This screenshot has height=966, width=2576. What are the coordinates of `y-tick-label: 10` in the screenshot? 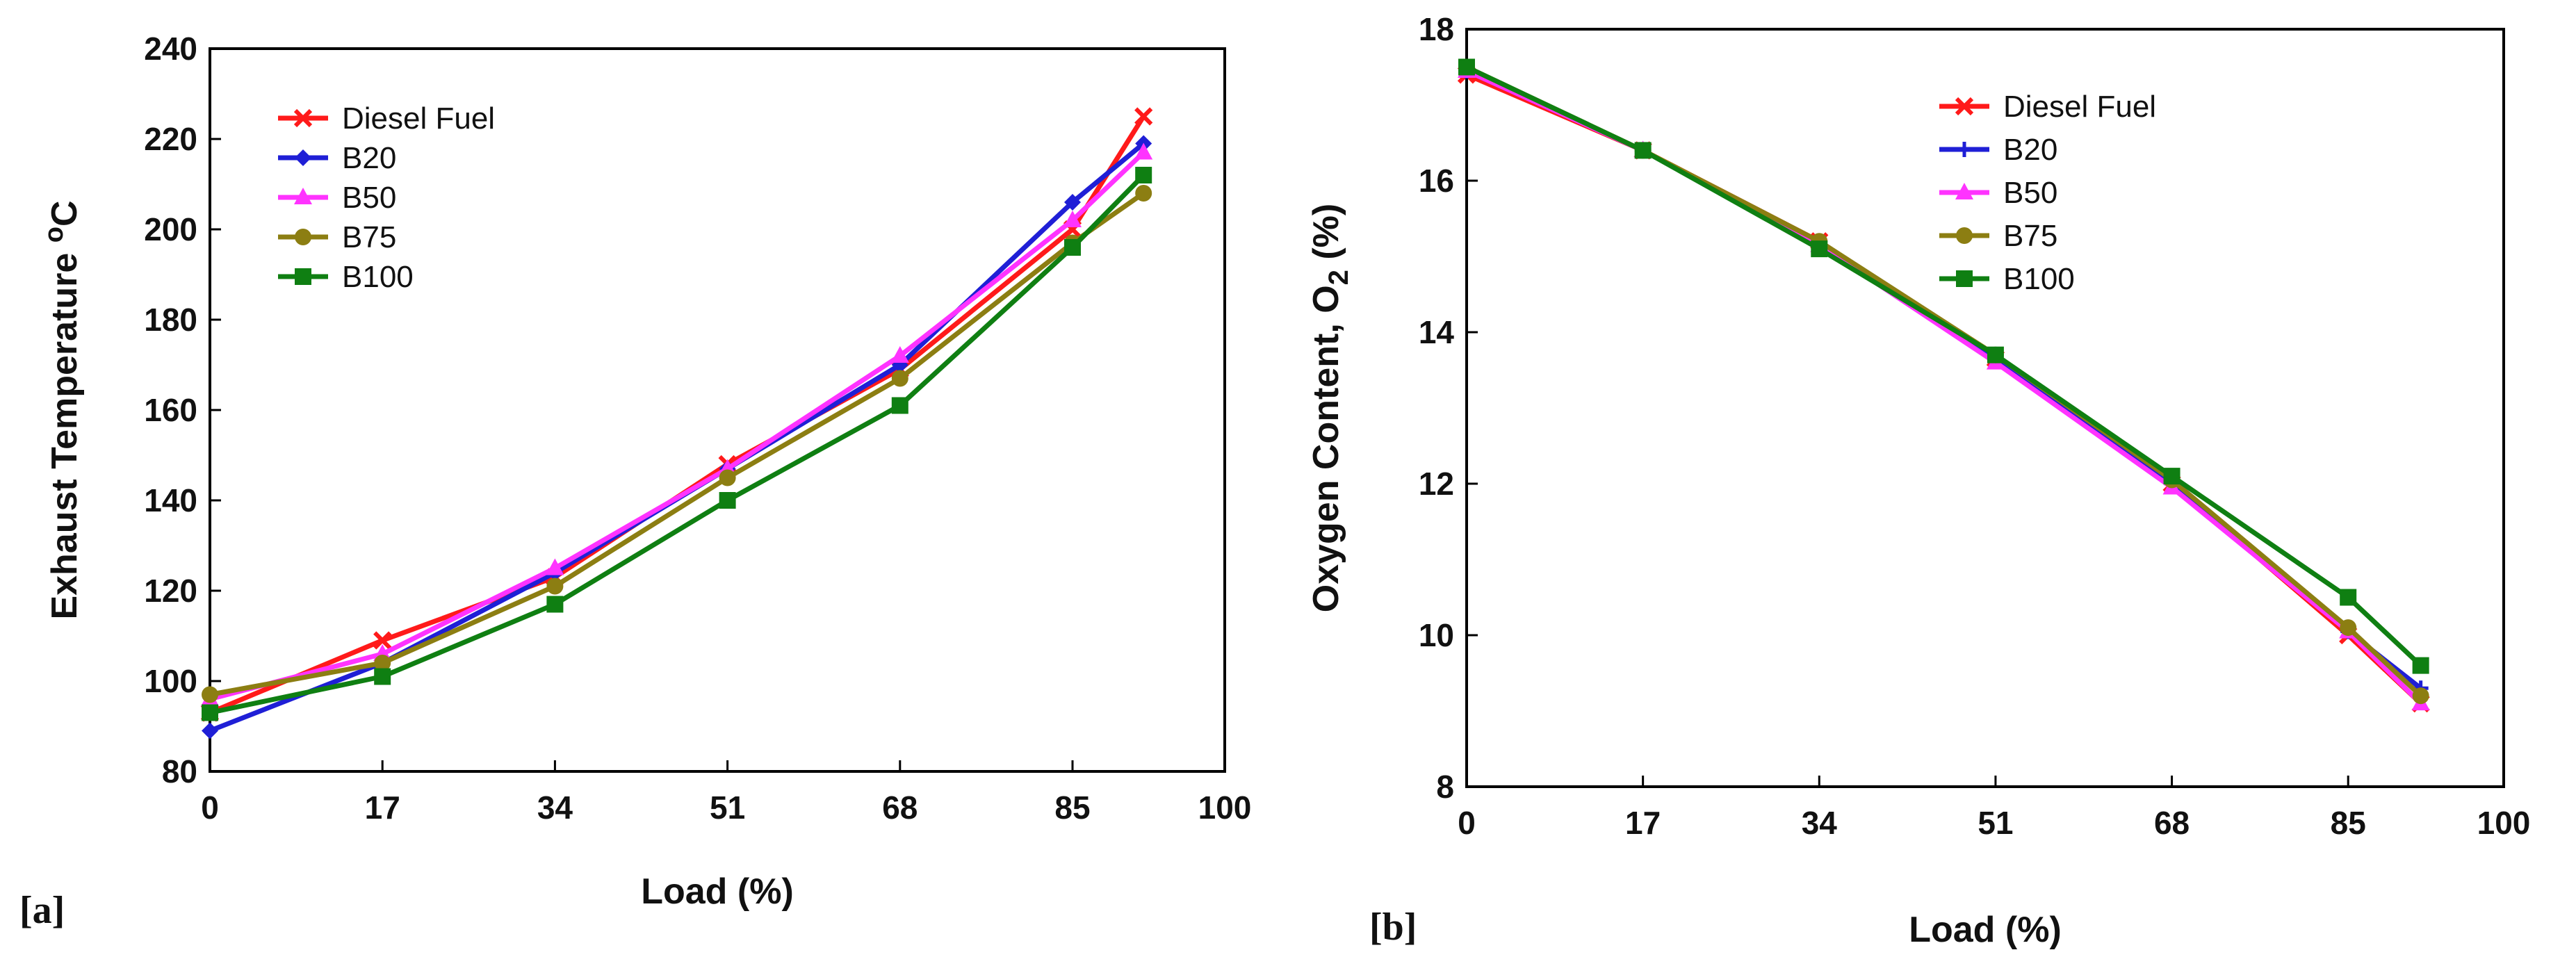 It's located at (1437, 635).